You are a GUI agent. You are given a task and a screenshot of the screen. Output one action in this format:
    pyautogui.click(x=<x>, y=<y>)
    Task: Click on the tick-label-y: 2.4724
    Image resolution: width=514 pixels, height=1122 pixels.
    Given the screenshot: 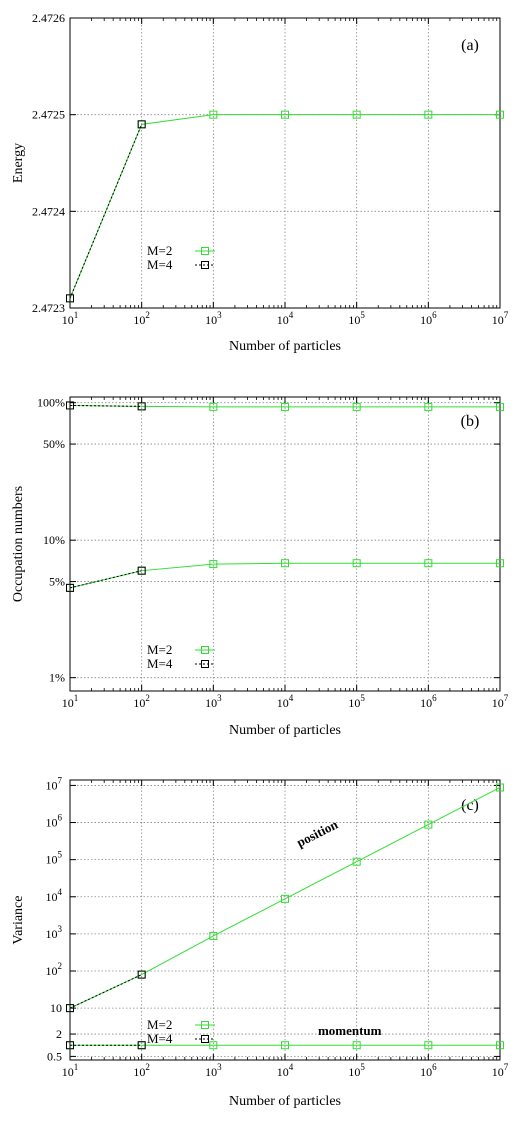 What is the action you would take?
    pyautogui.click(x=48, y=211)
    